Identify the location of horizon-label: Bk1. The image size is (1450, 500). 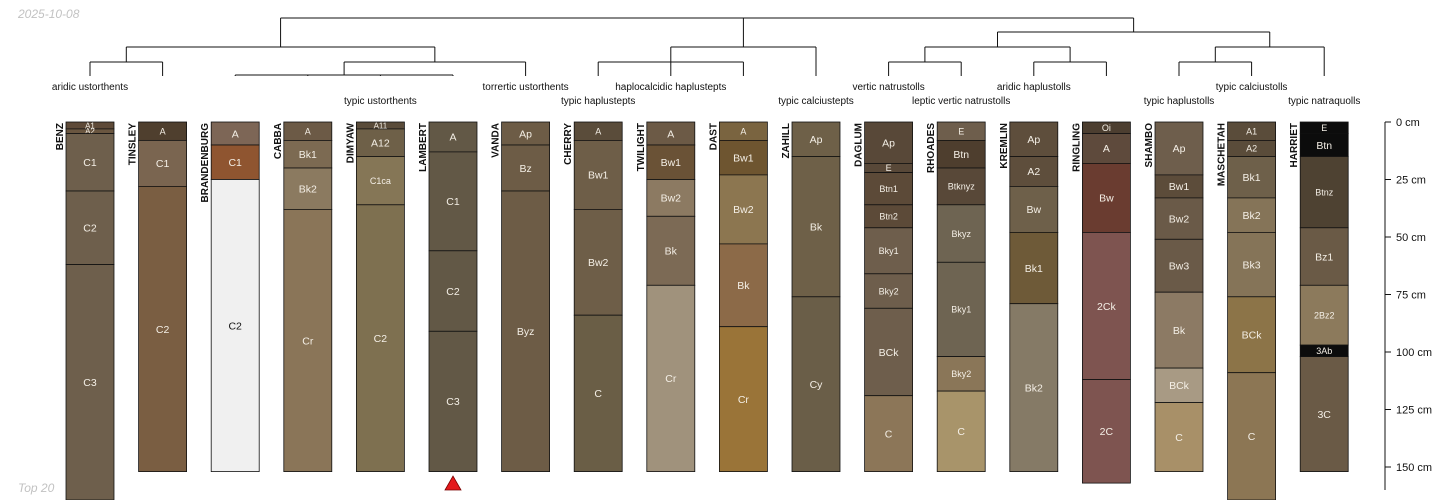
(1252, 178).